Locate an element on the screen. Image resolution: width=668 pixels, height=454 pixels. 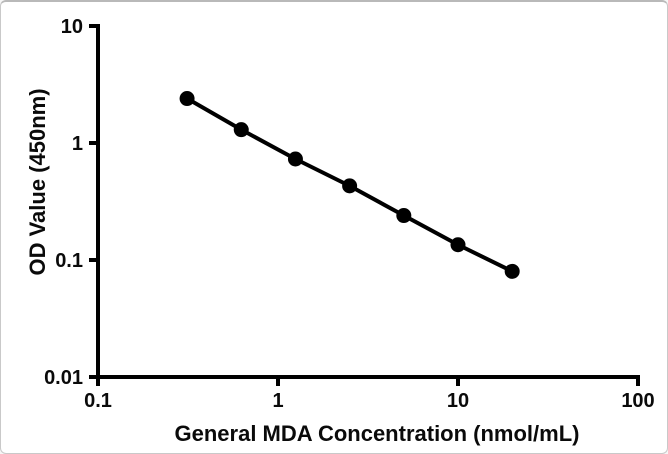
x-tick-label: 0.1 is located at coordinates (98, 401).